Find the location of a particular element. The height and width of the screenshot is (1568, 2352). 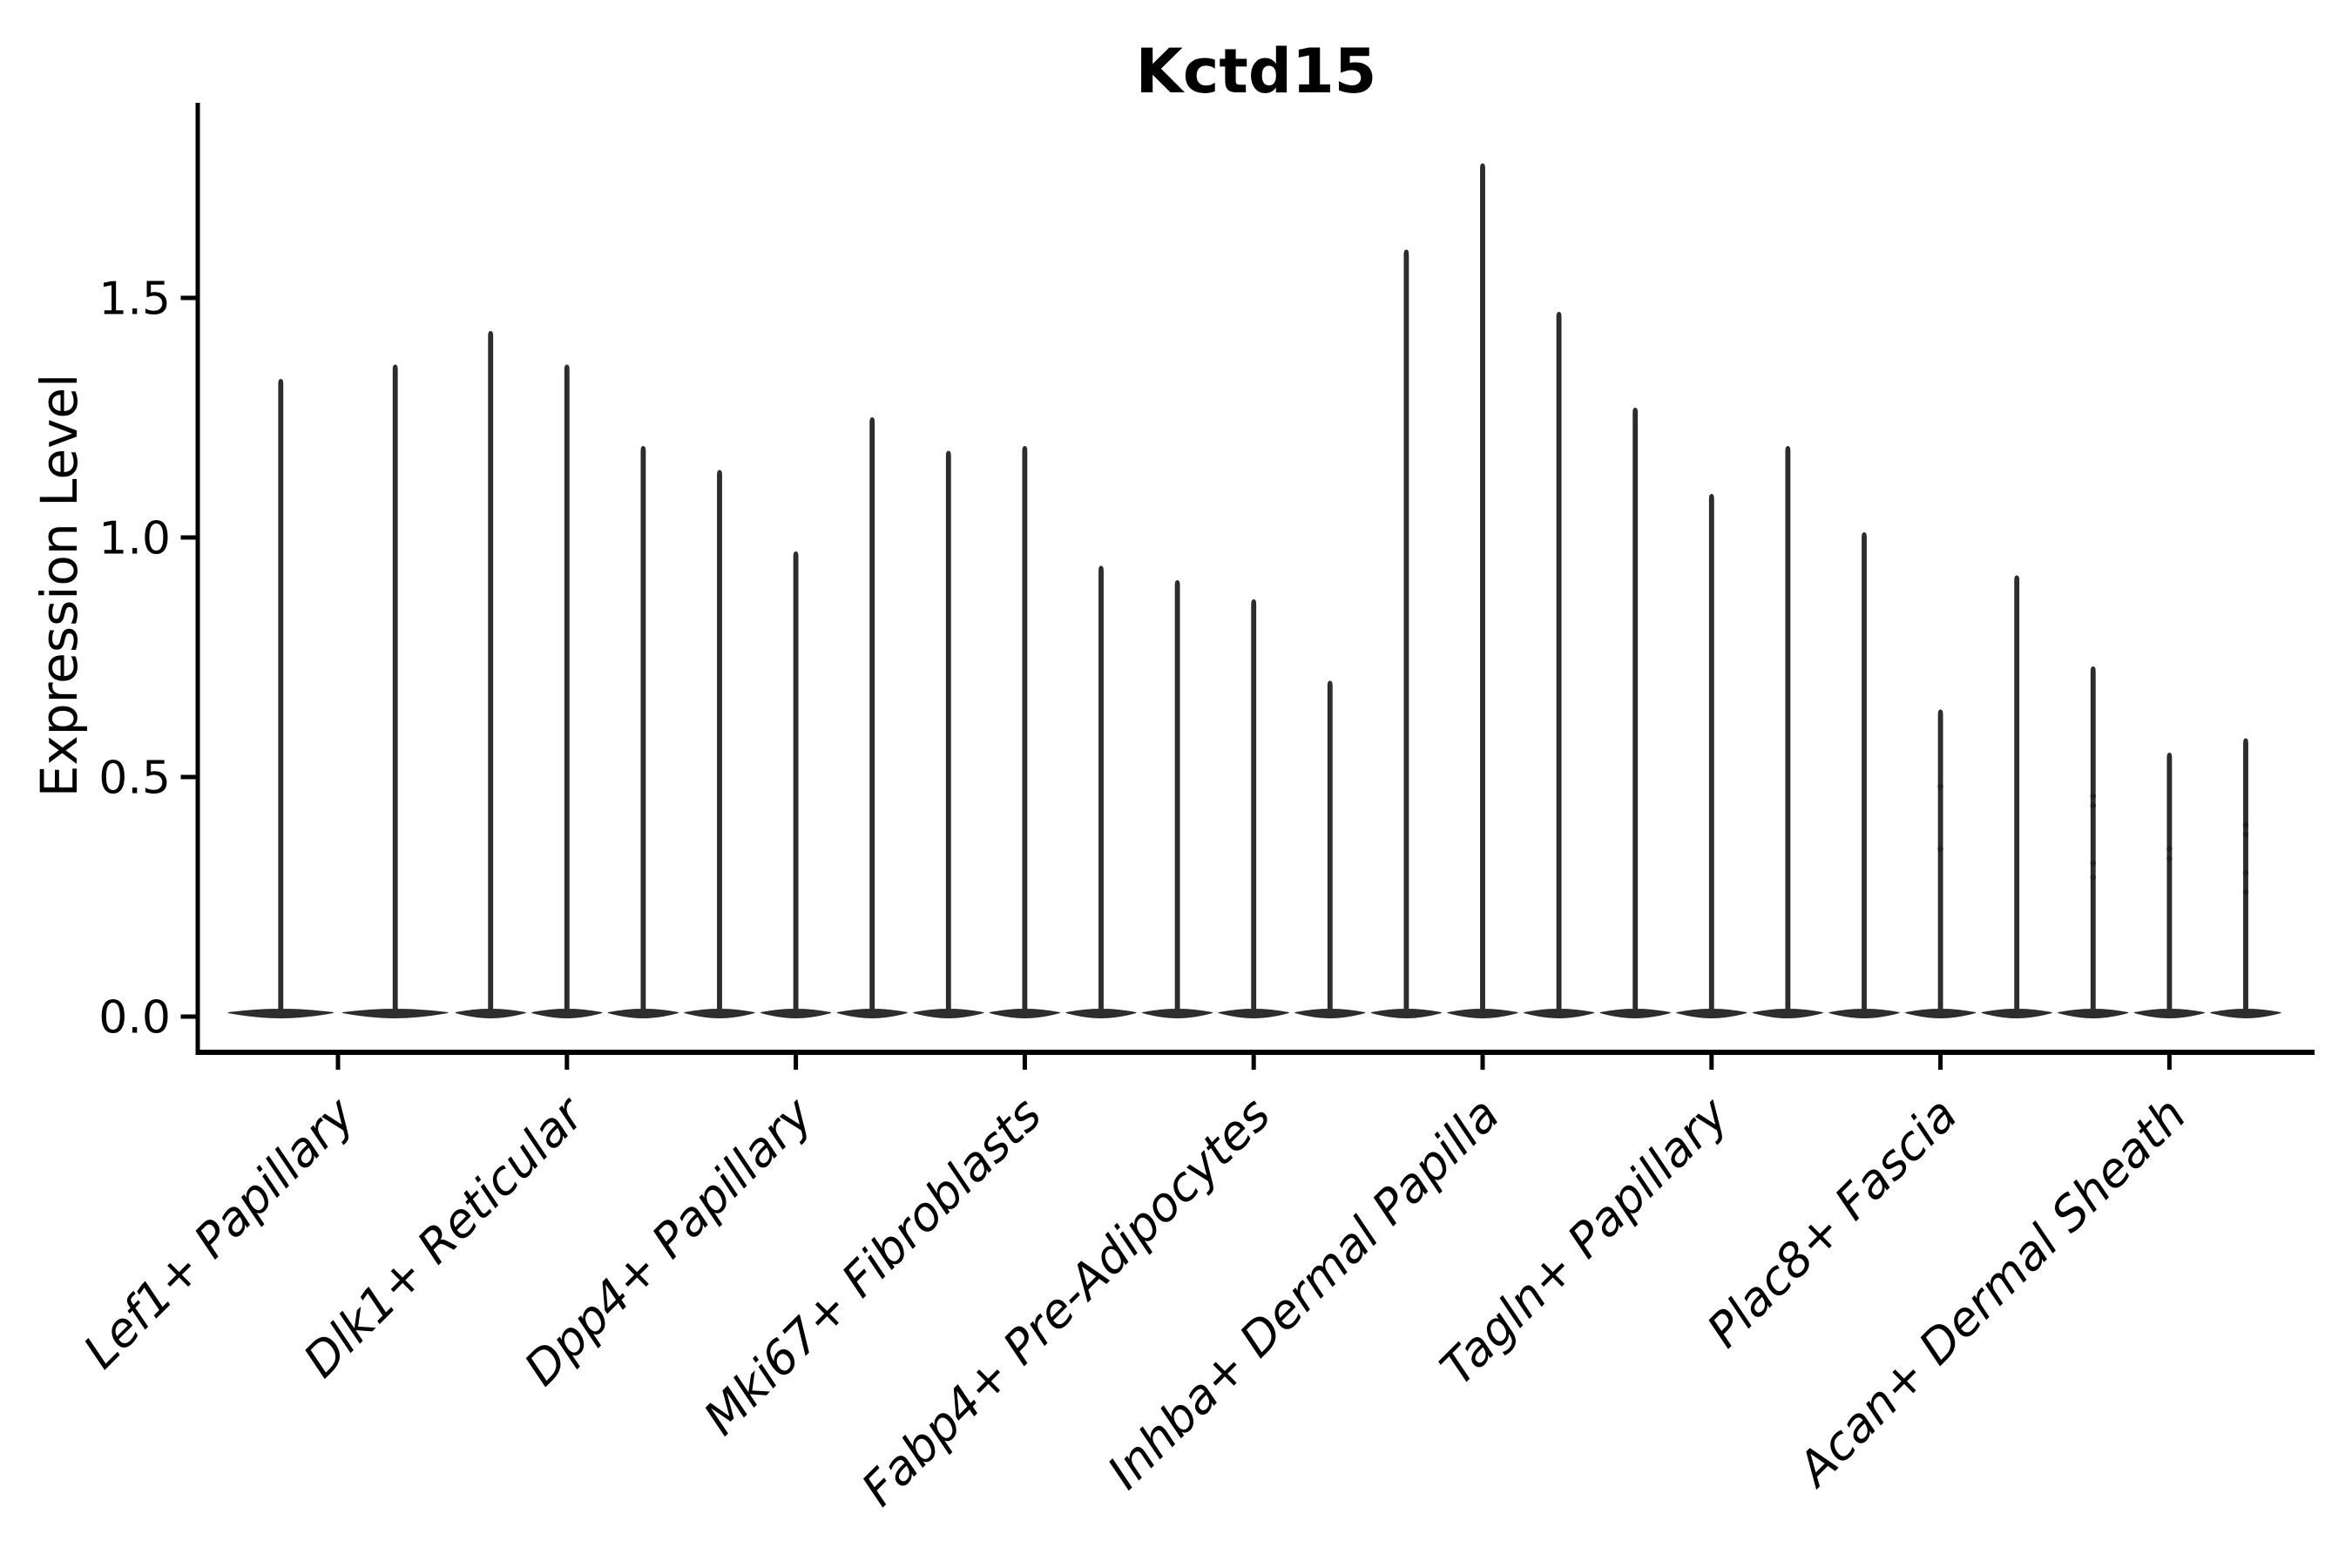

y-tick-label: 0.0 is located at coordinates (134, 1018).